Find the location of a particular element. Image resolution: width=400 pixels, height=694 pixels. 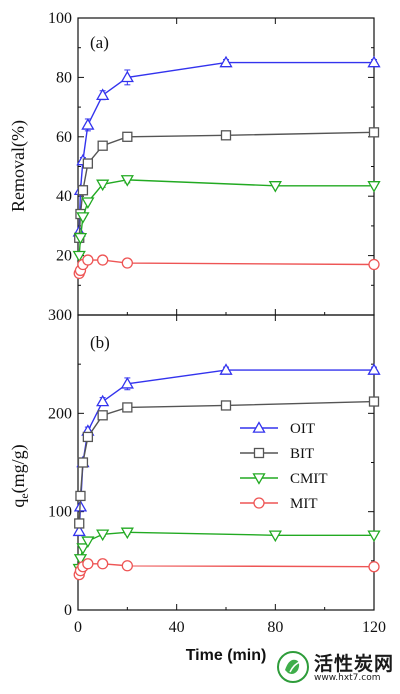

panel-a-ytick-label: 40 is located at coordinates (64, 196).